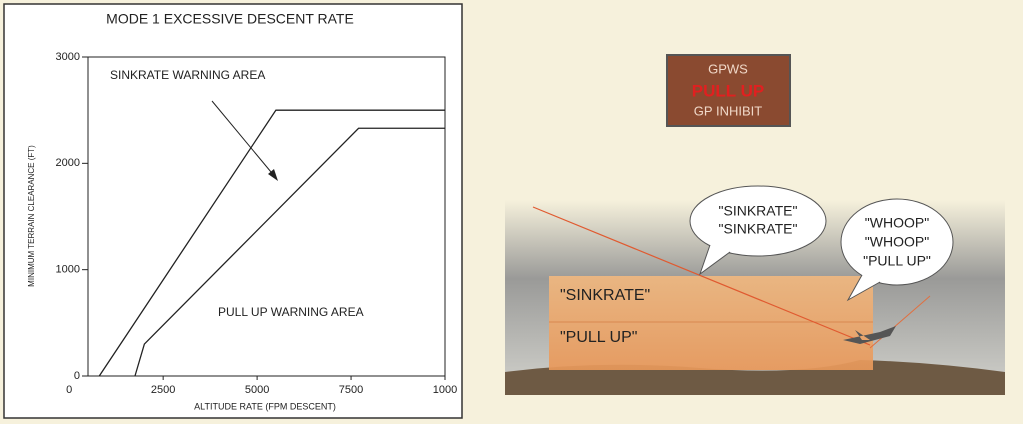 The image size is (1023, 424). Describe the element at coordinates (230, 19) in the screenshot. I see `chart-title: MODE 1 EXCESSIVE DESCENT RATE` at that location.